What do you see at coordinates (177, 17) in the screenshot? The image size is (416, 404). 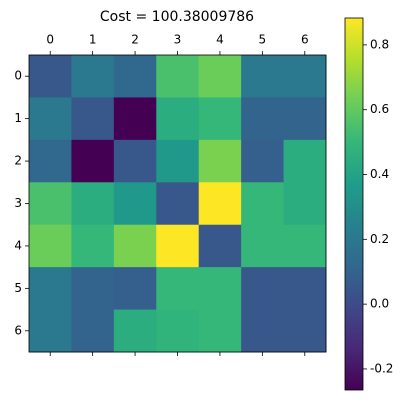 I see `chart-title: Cost = 100.38009786` at bounding box center [177, 17].